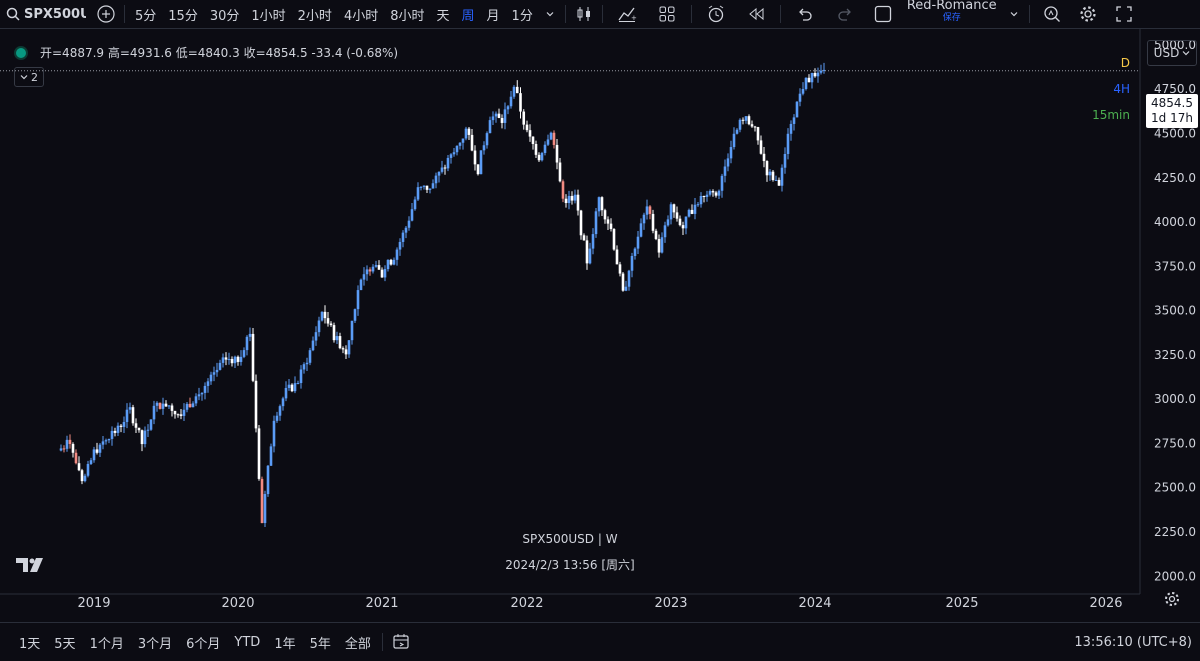 Image resolution: width=1200 pixels, height=661 pixels. What do you see at coordinates (1172, 111) in the screenshot?
I see `last-price-label: 4854.5 1d 17h` at bounding box center [1172, 111].